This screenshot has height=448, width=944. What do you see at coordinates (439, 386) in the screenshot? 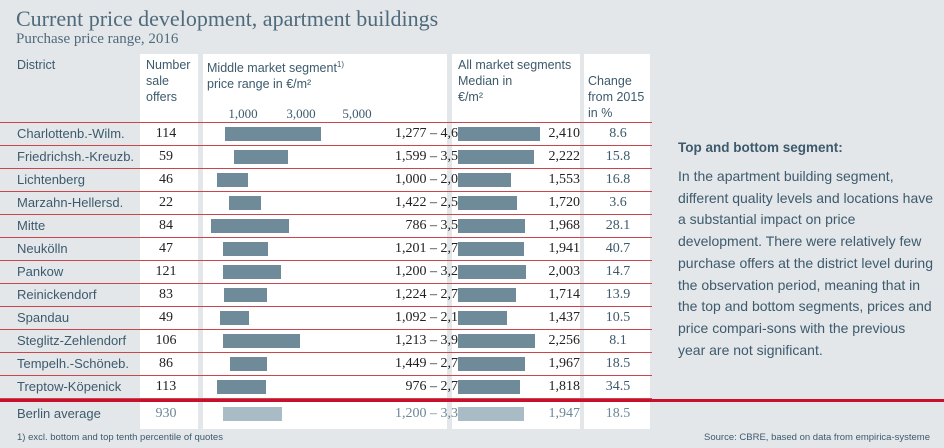
I see `range-label: 976 – 2,747` at bounding box center [439, 386].